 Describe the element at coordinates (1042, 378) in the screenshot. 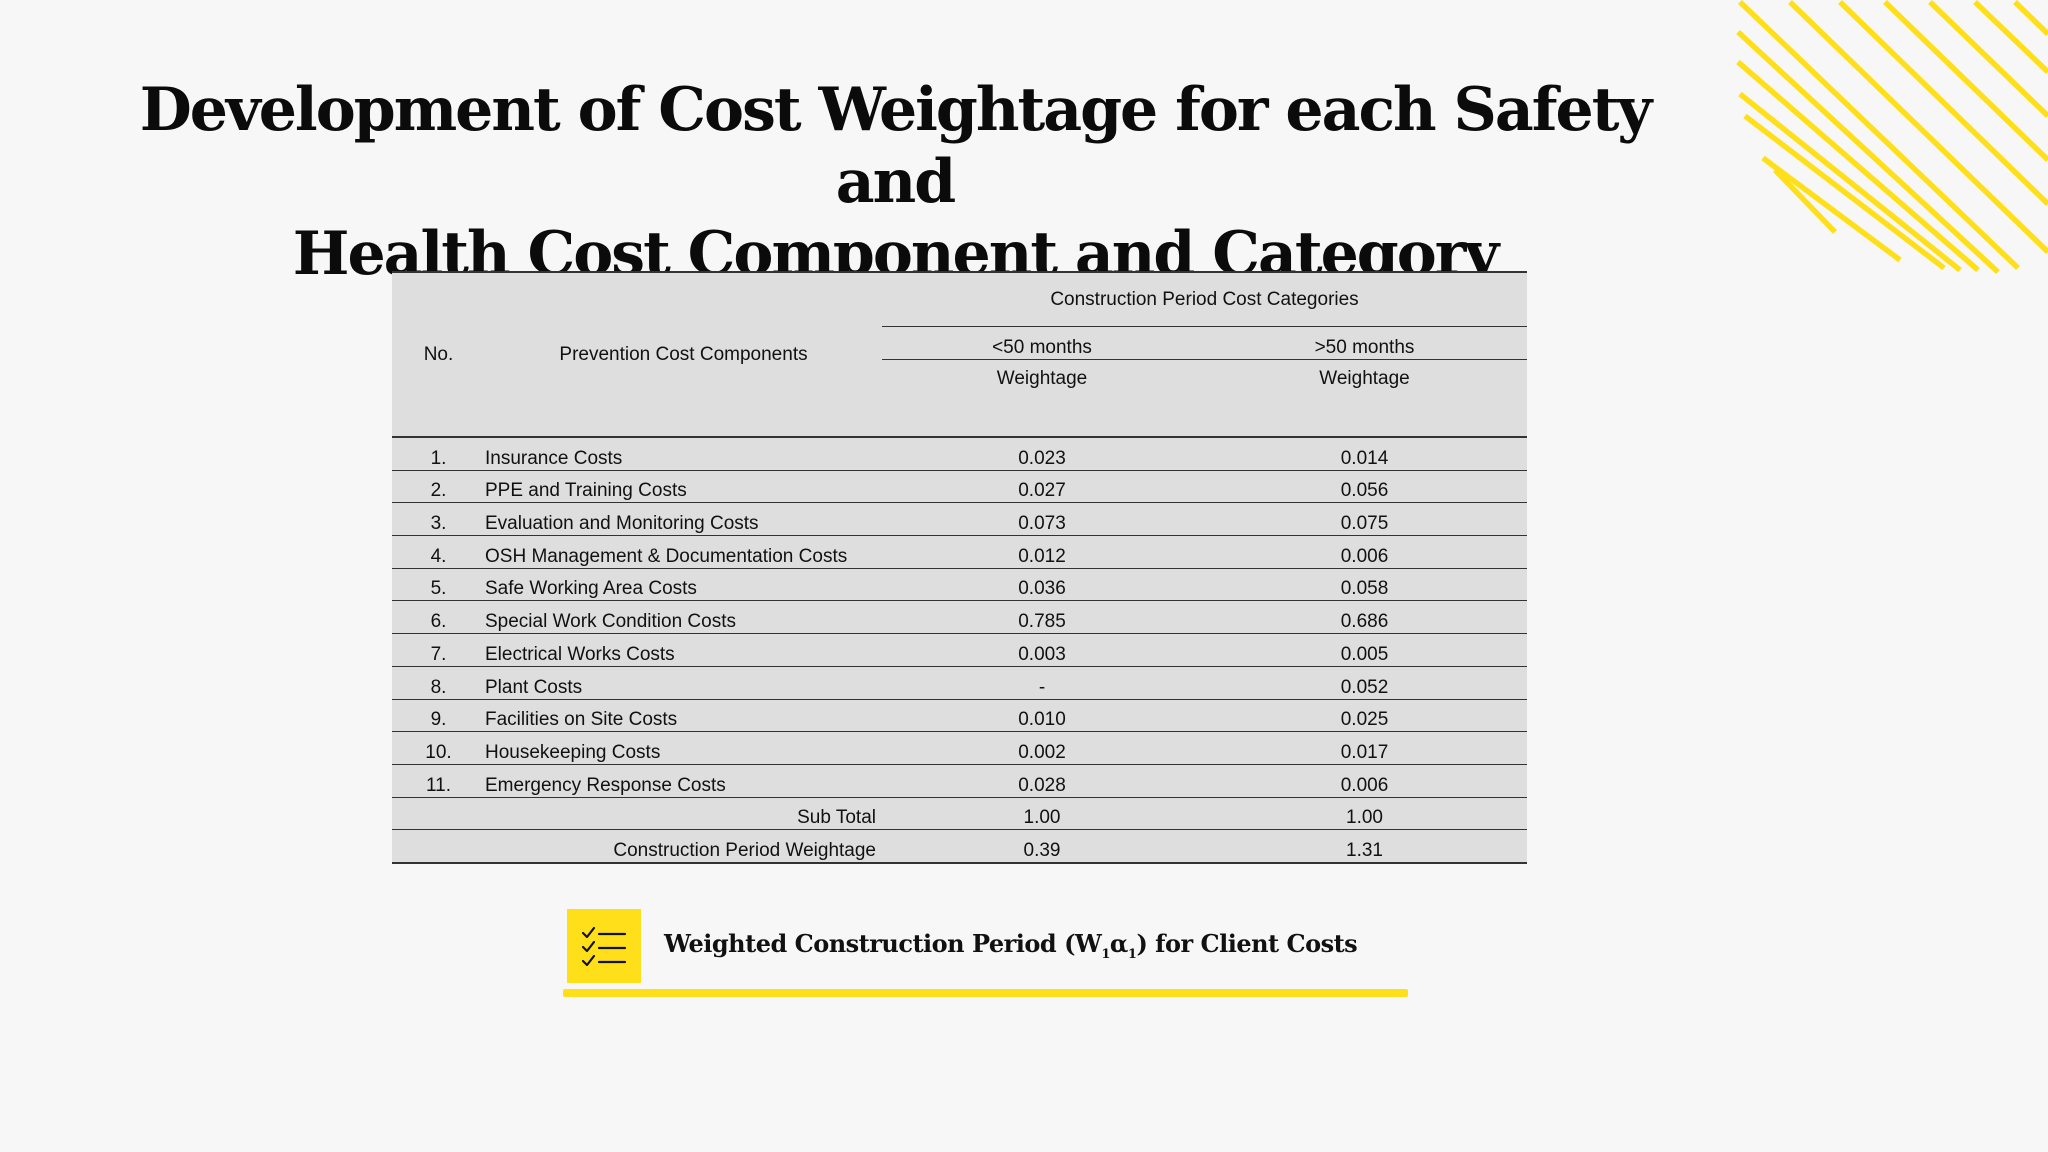

I see `header-weightage-lt: Weightage` at that location.